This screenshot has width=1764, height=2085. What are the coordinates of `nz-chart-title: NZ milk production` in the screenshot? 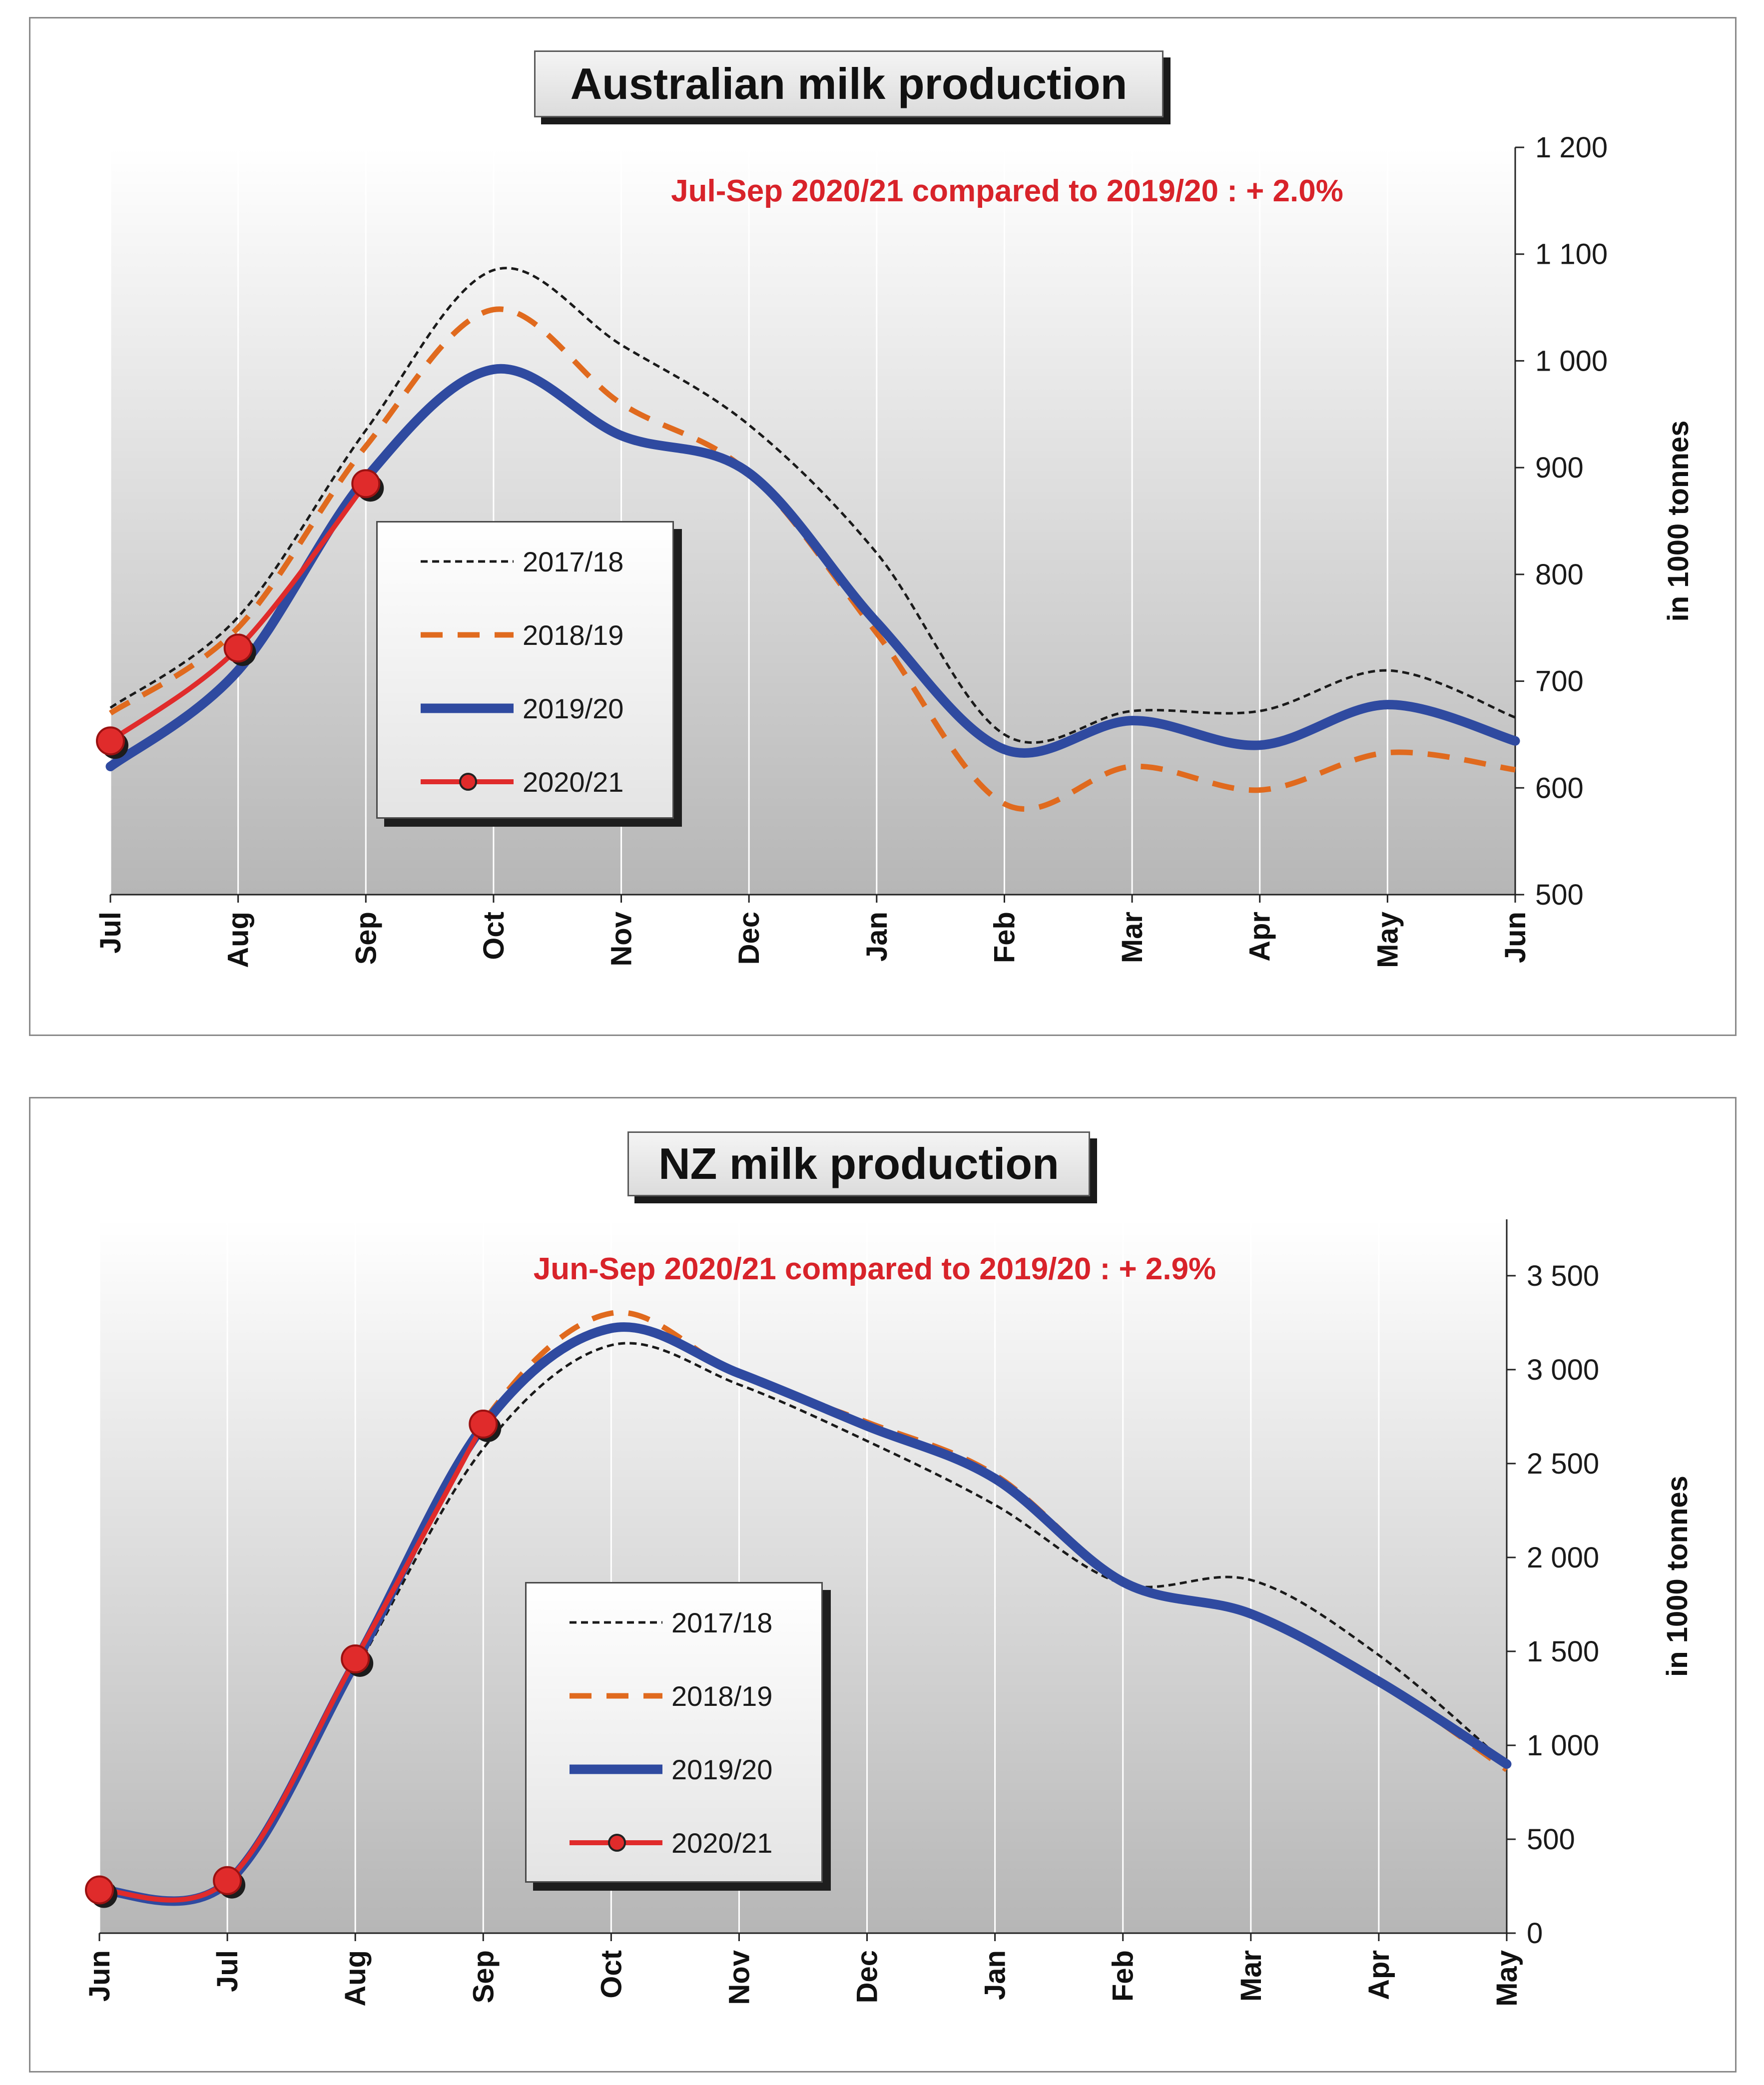 It's located at (858, 1163).